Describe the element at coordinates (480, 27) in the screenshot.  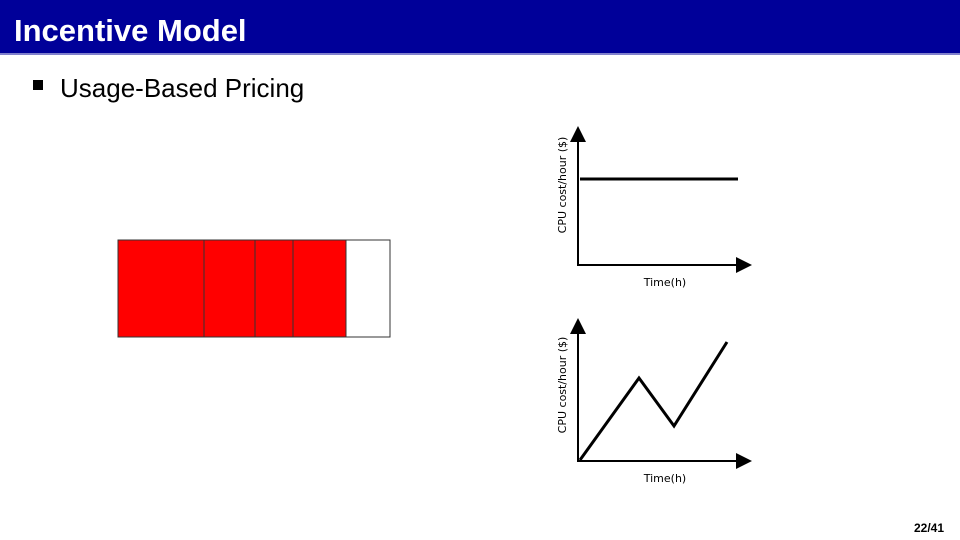
I see `header-bar` at that location.